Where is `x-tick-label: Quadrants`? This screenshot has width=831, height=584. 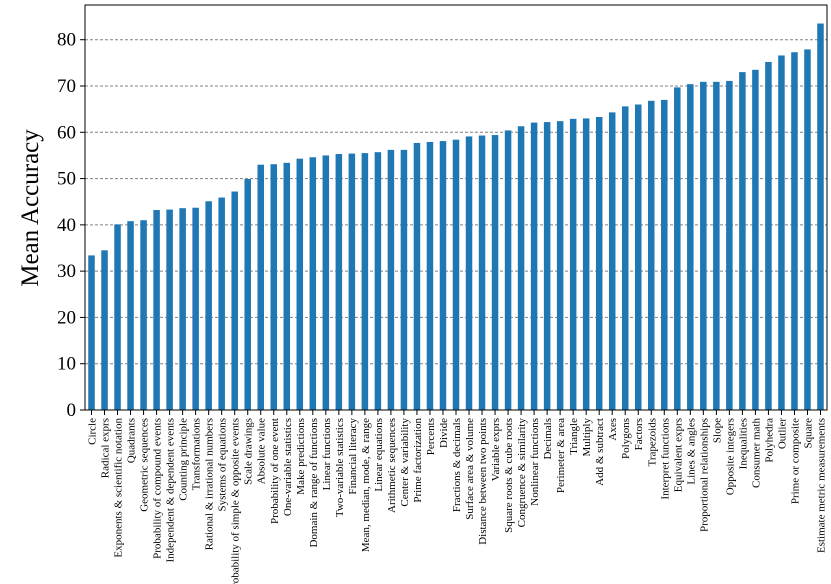 x-tick-label: Quadrants is located at coordinates (132, 440).